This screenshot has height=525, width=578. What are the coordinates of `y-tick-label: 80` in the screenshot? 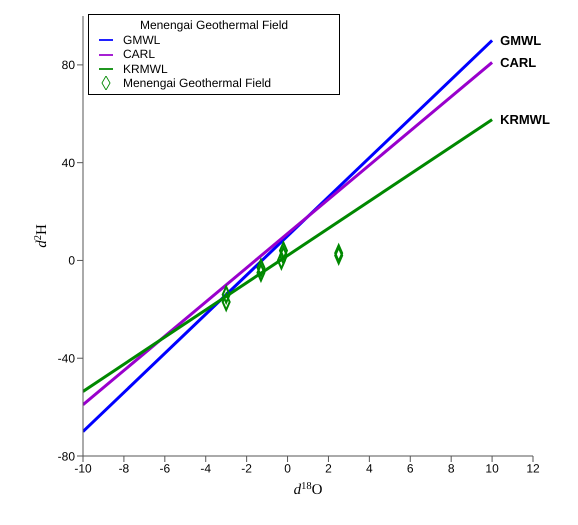 It's located at (69, 65).